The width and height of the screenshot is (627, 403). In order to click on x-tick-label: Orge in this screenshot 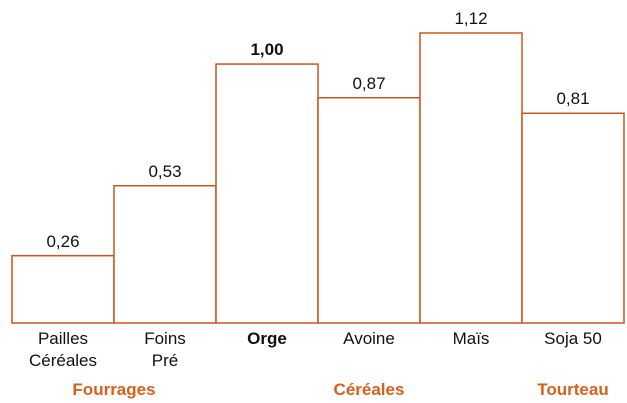, I will do `click(267, 338)`.